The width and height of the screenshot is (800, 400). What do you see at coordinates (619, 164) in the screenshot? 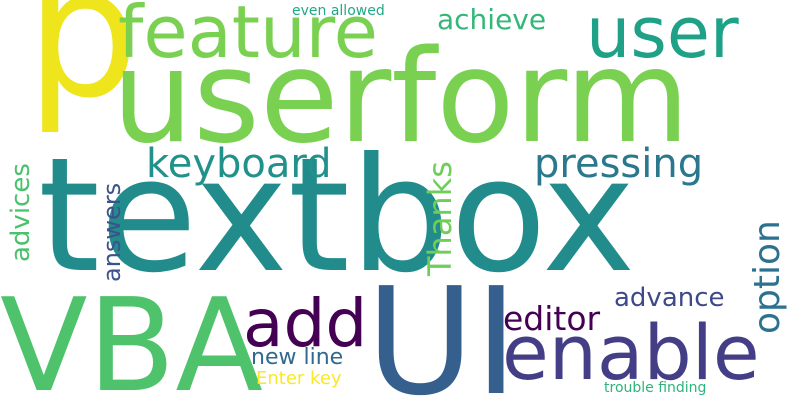
I see `word-pressing: pressing` at bounding box center [619, 164].